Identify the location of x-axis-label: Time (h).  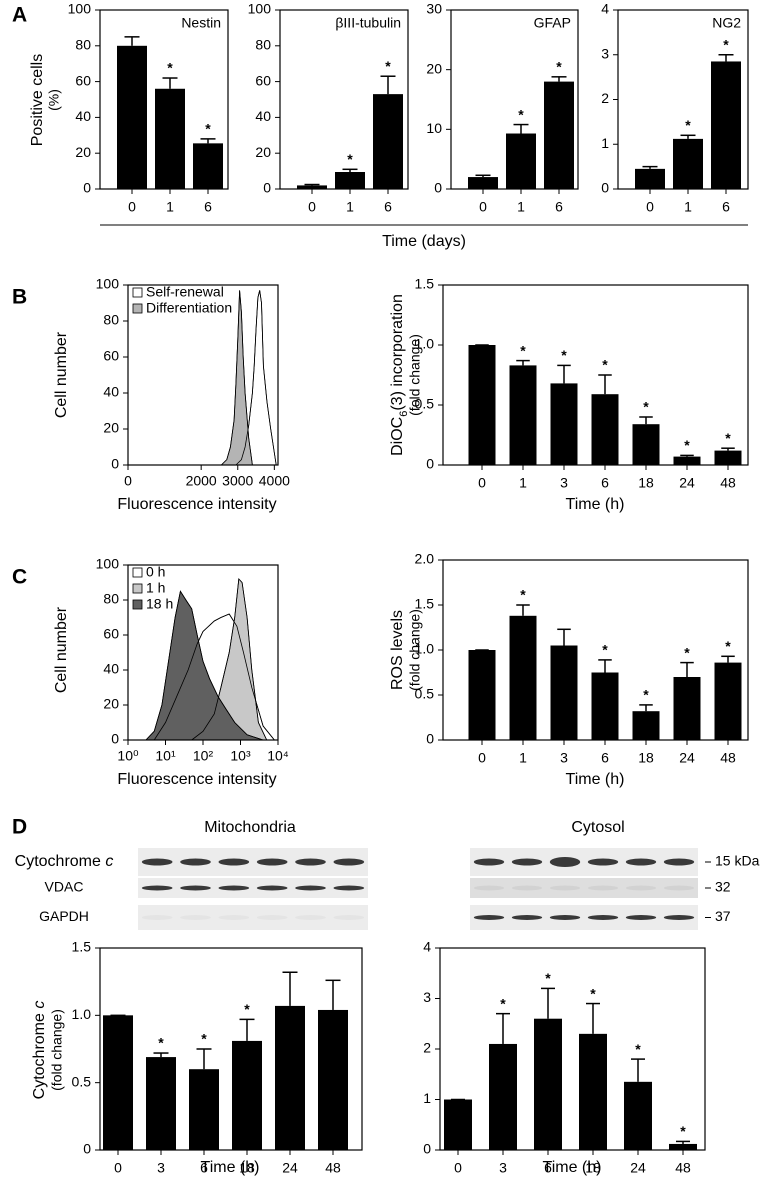
(595, 779).